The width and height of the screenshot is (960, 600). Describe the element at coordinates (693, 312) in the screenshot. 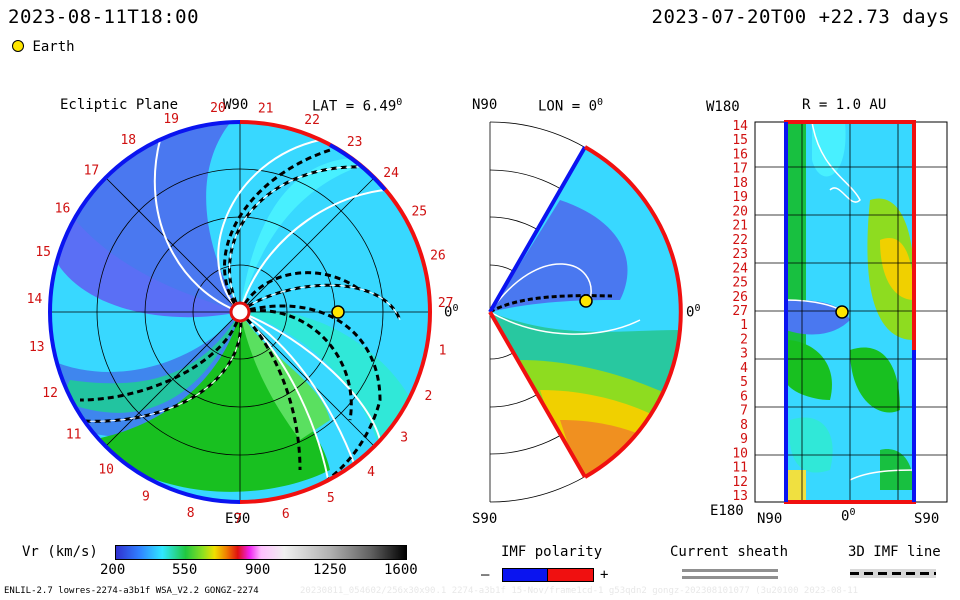

I see `meridional-right-label: 00` at that location.